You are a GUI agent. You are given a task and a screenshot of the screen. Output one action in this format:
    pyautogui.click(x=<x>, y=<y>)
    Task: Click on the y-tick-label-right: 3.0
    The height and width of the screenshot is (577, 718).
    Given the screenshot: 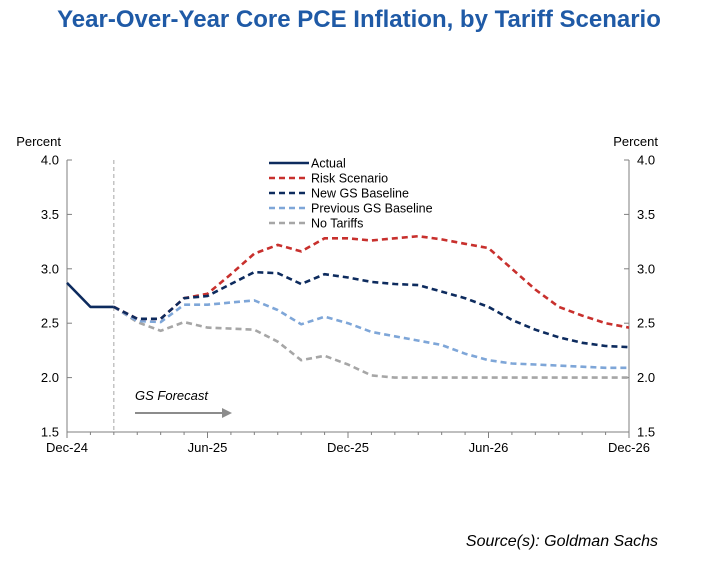 What is the action you would take?
    pyautogui.click(x=646, y=268)
    